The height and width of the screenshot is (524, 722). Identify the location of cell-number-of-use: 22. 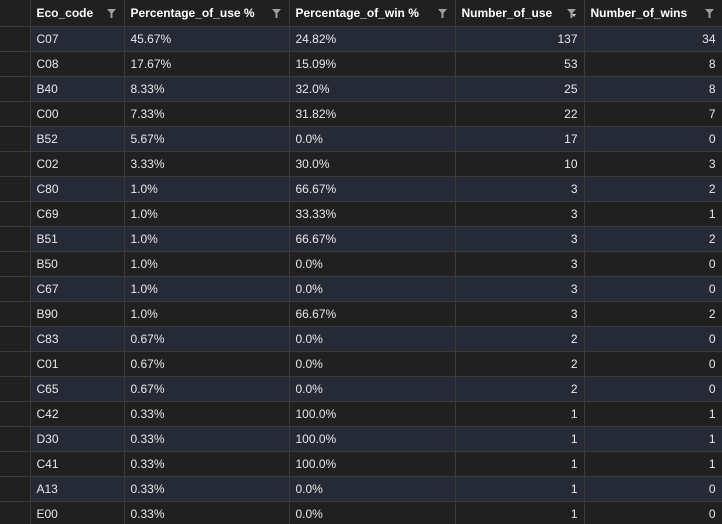
(520, 114).